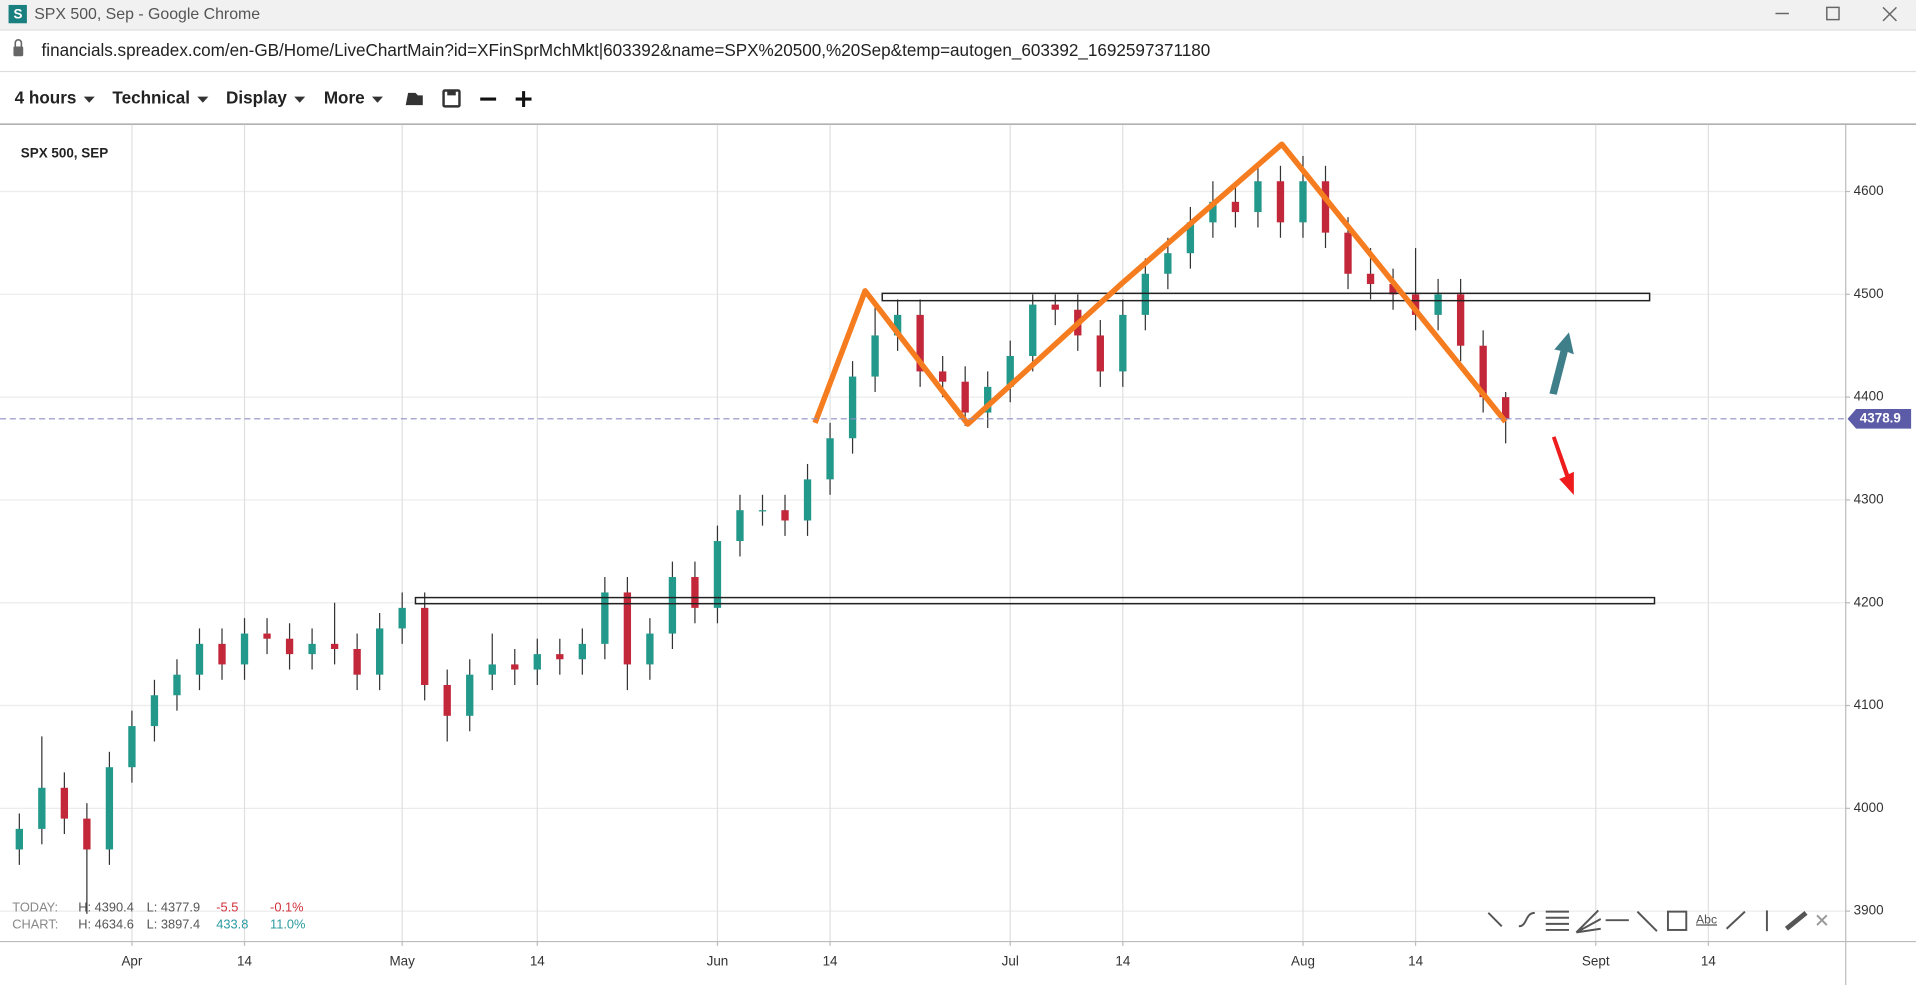  I want to click on tool-clear, so click(1822, 920).